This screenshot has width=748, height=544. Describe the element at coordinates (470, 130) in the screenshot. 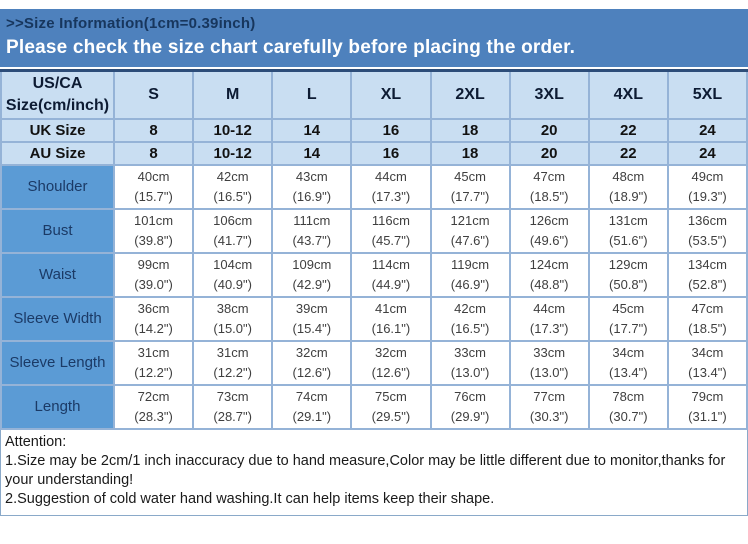

I see `uk-size-cell: 18` at that location.